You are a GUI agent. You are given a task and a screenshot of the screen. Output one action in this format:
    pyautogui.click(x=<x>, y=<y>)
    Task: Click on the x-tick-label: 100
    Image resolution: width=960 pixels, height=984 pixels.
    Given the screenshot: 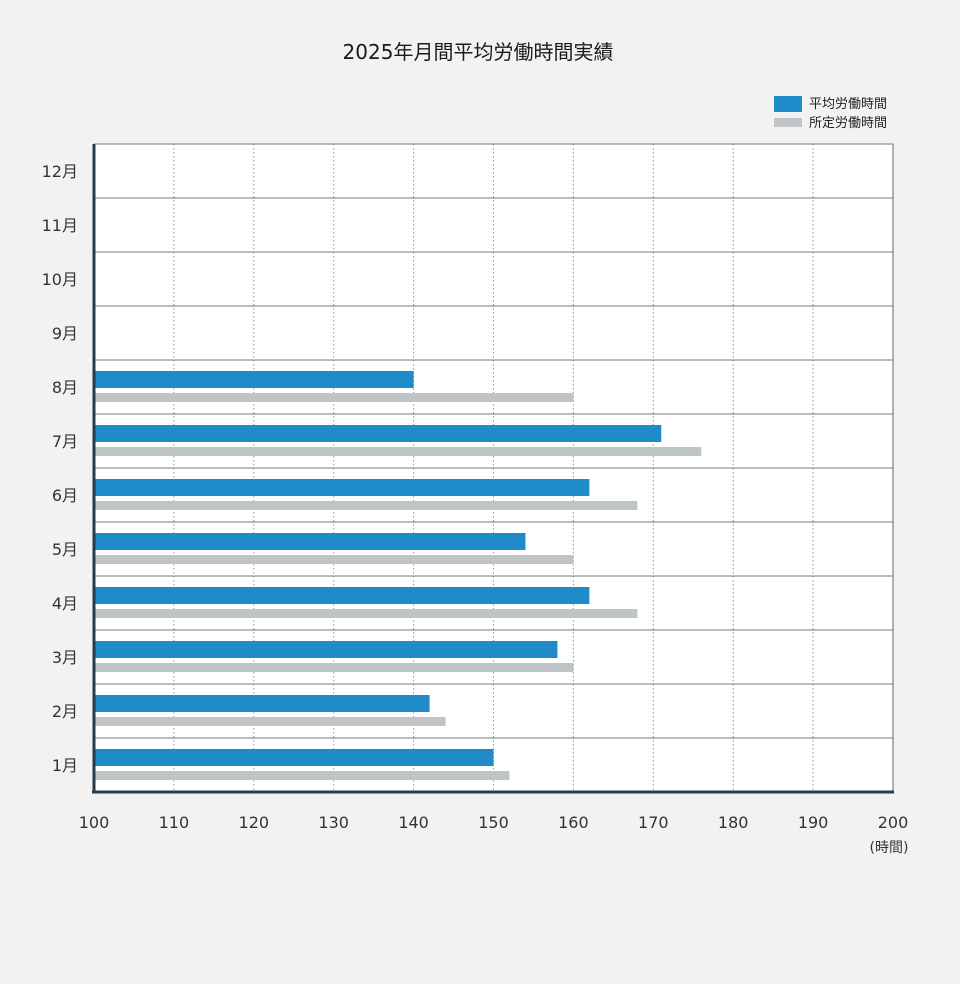 What is the action you would take?
    pyautogui.click(x=94, y=822)
    